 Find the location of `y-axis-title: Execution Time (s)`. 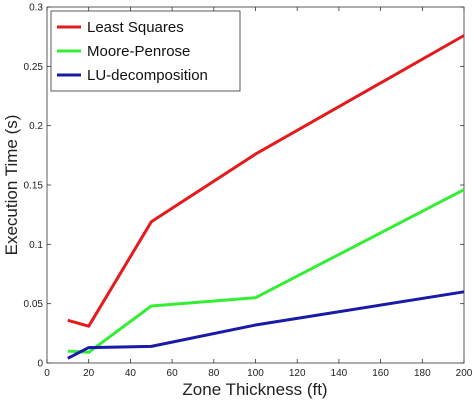

y-axis-title: Execution Time (s) is located at coordinates (11, 185).